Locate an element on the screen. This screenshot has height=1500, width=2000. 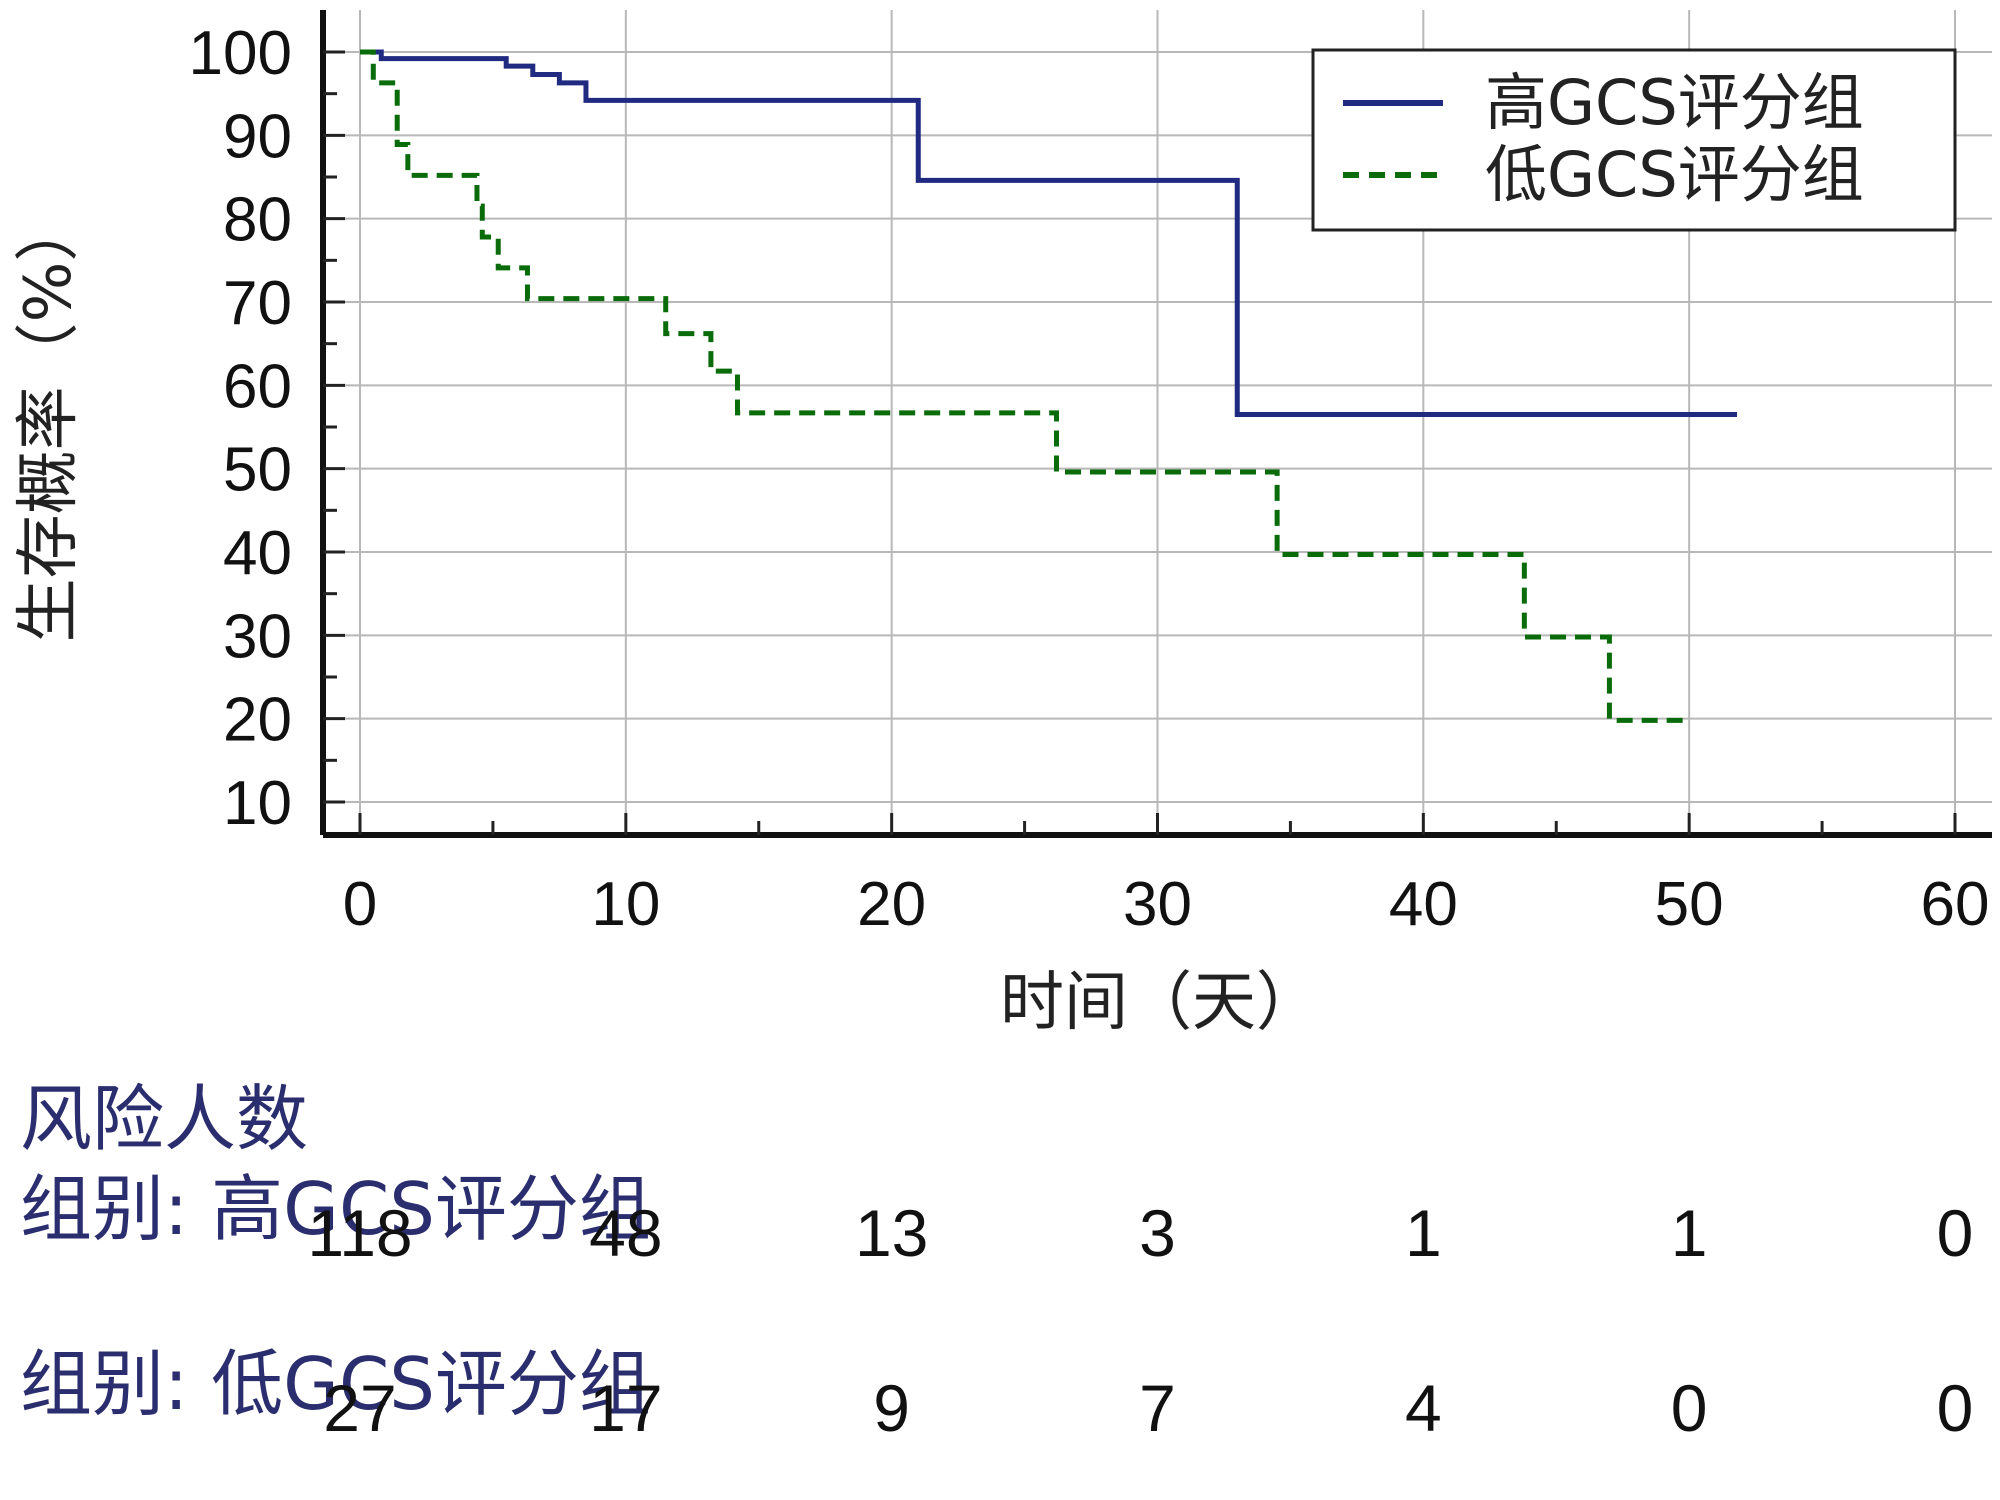
legend-box is located at coordinates (1634, 140).